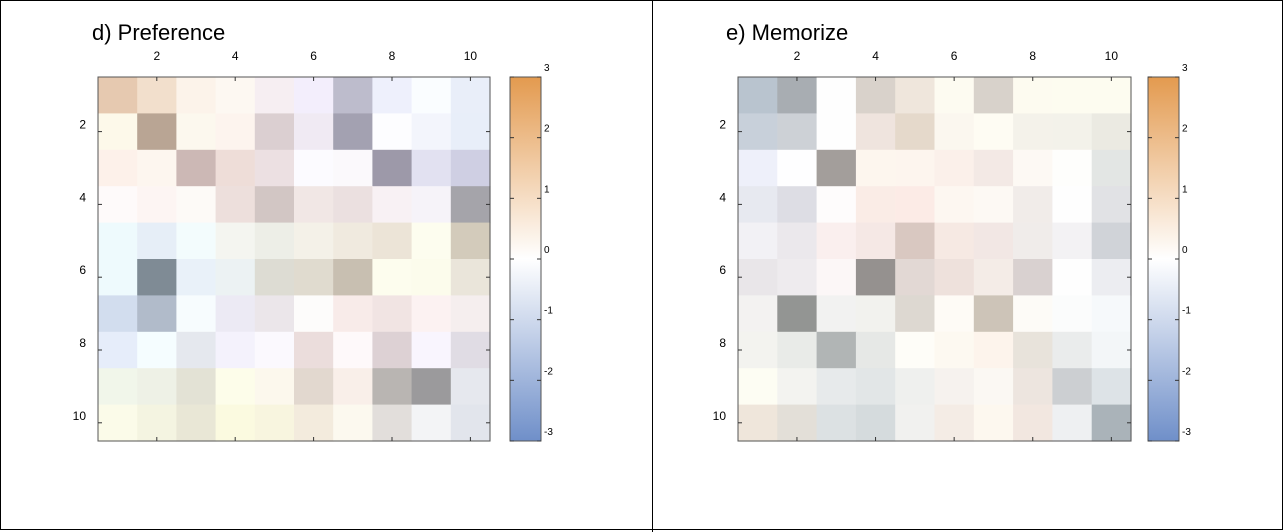 The width and height of the screenshot is (1285, 532). I want to click on chart-title: d) Preference, so click(159, 32).